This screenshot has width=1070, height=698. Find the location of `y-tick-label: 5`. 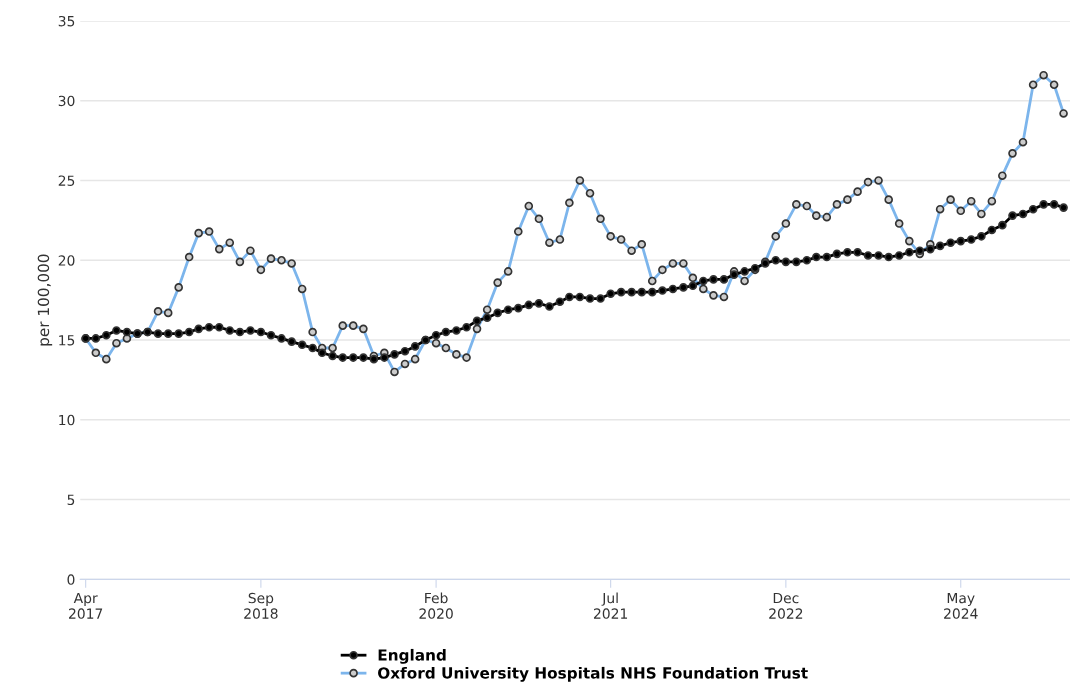

y-tick-label: 5 is located at coordinates (71, 500).